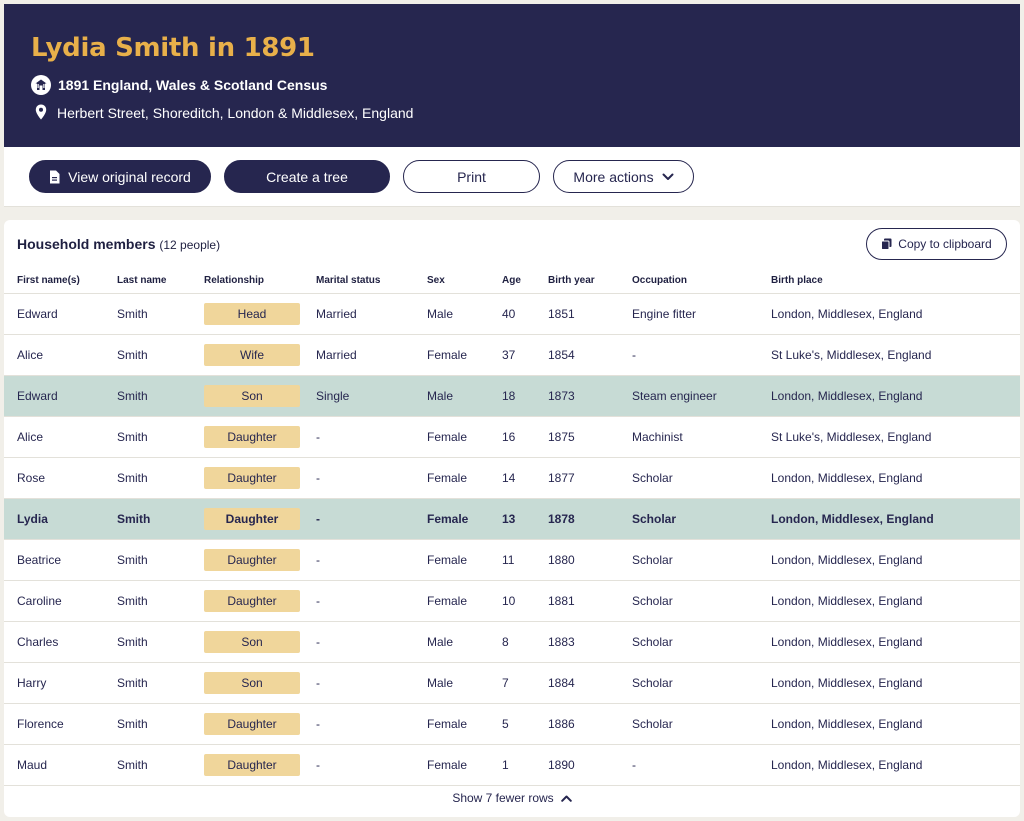 This screenshot has width=1024, height=821. Describe the element at coordinates (590, 519) in the screenshot. I see `cell-birth-year: 1878` at that location.